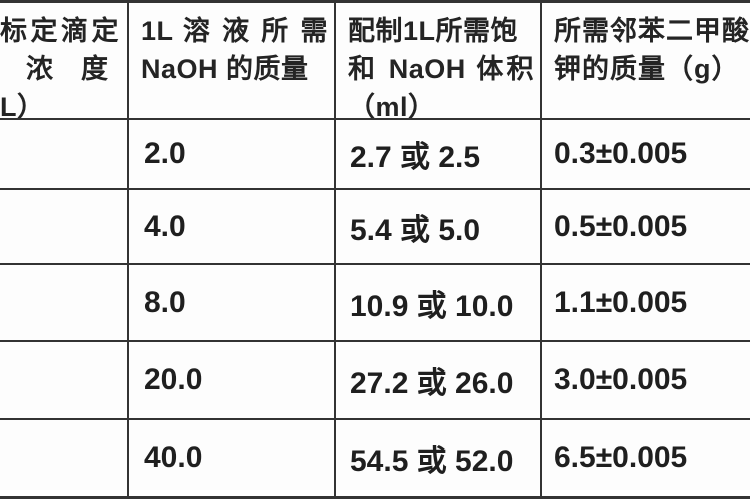 The image size is (750, 500). I want to click on table-cell: 27.2 或 26.0, so click(438, 380).